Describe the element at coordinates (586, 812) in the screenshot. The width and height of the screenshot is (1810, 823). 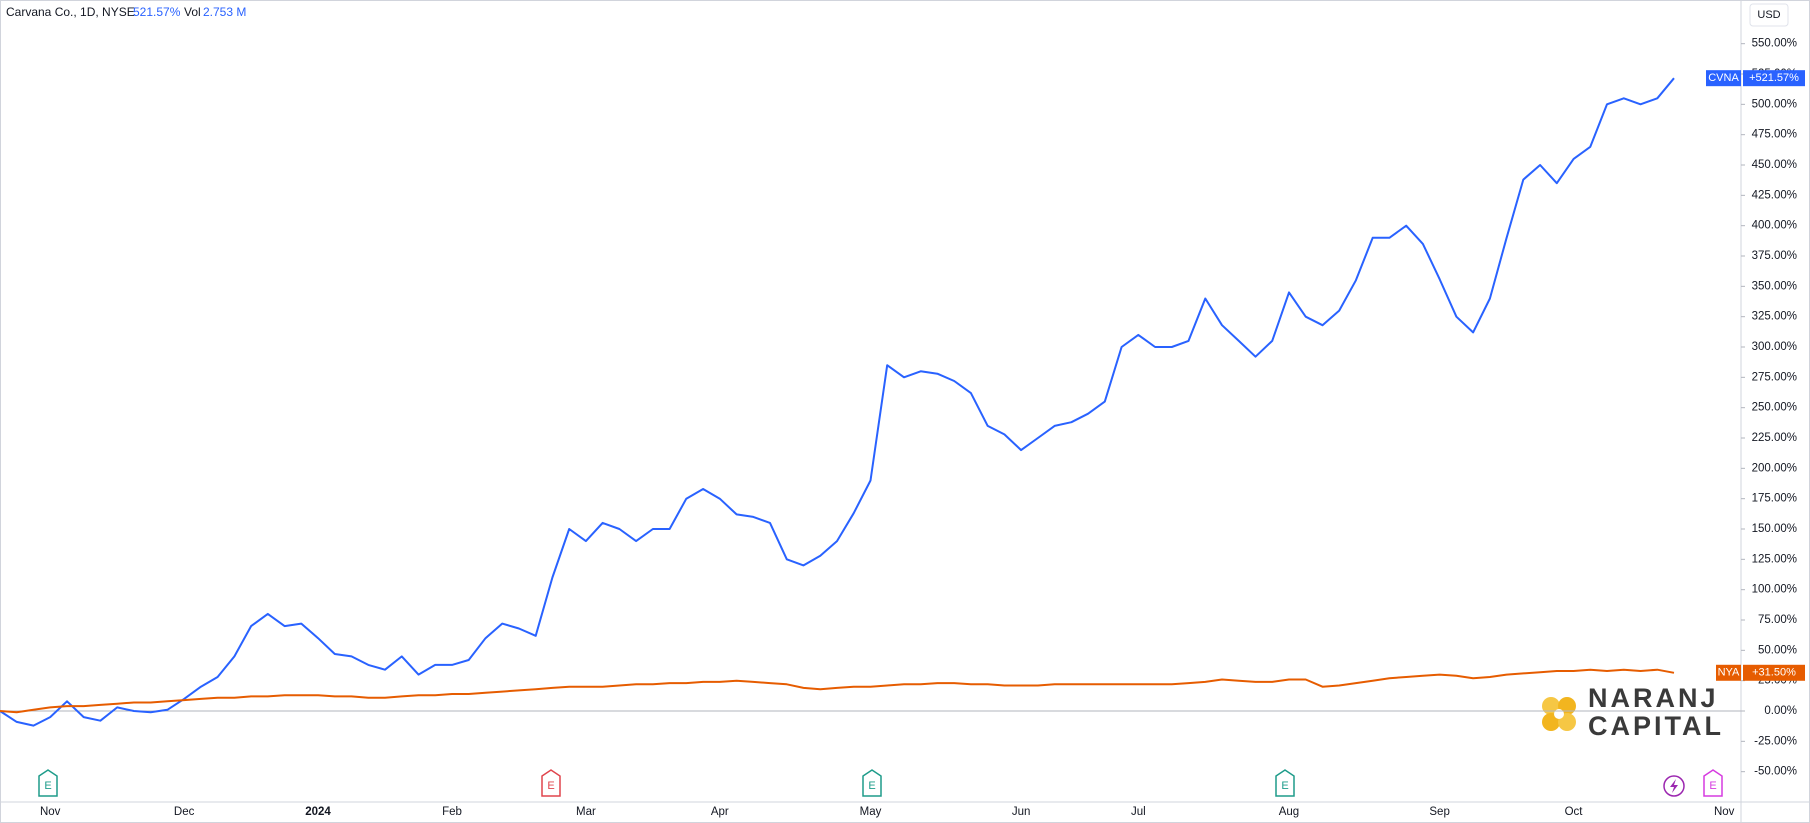
I see `x-tick-label: Mar` at that location.